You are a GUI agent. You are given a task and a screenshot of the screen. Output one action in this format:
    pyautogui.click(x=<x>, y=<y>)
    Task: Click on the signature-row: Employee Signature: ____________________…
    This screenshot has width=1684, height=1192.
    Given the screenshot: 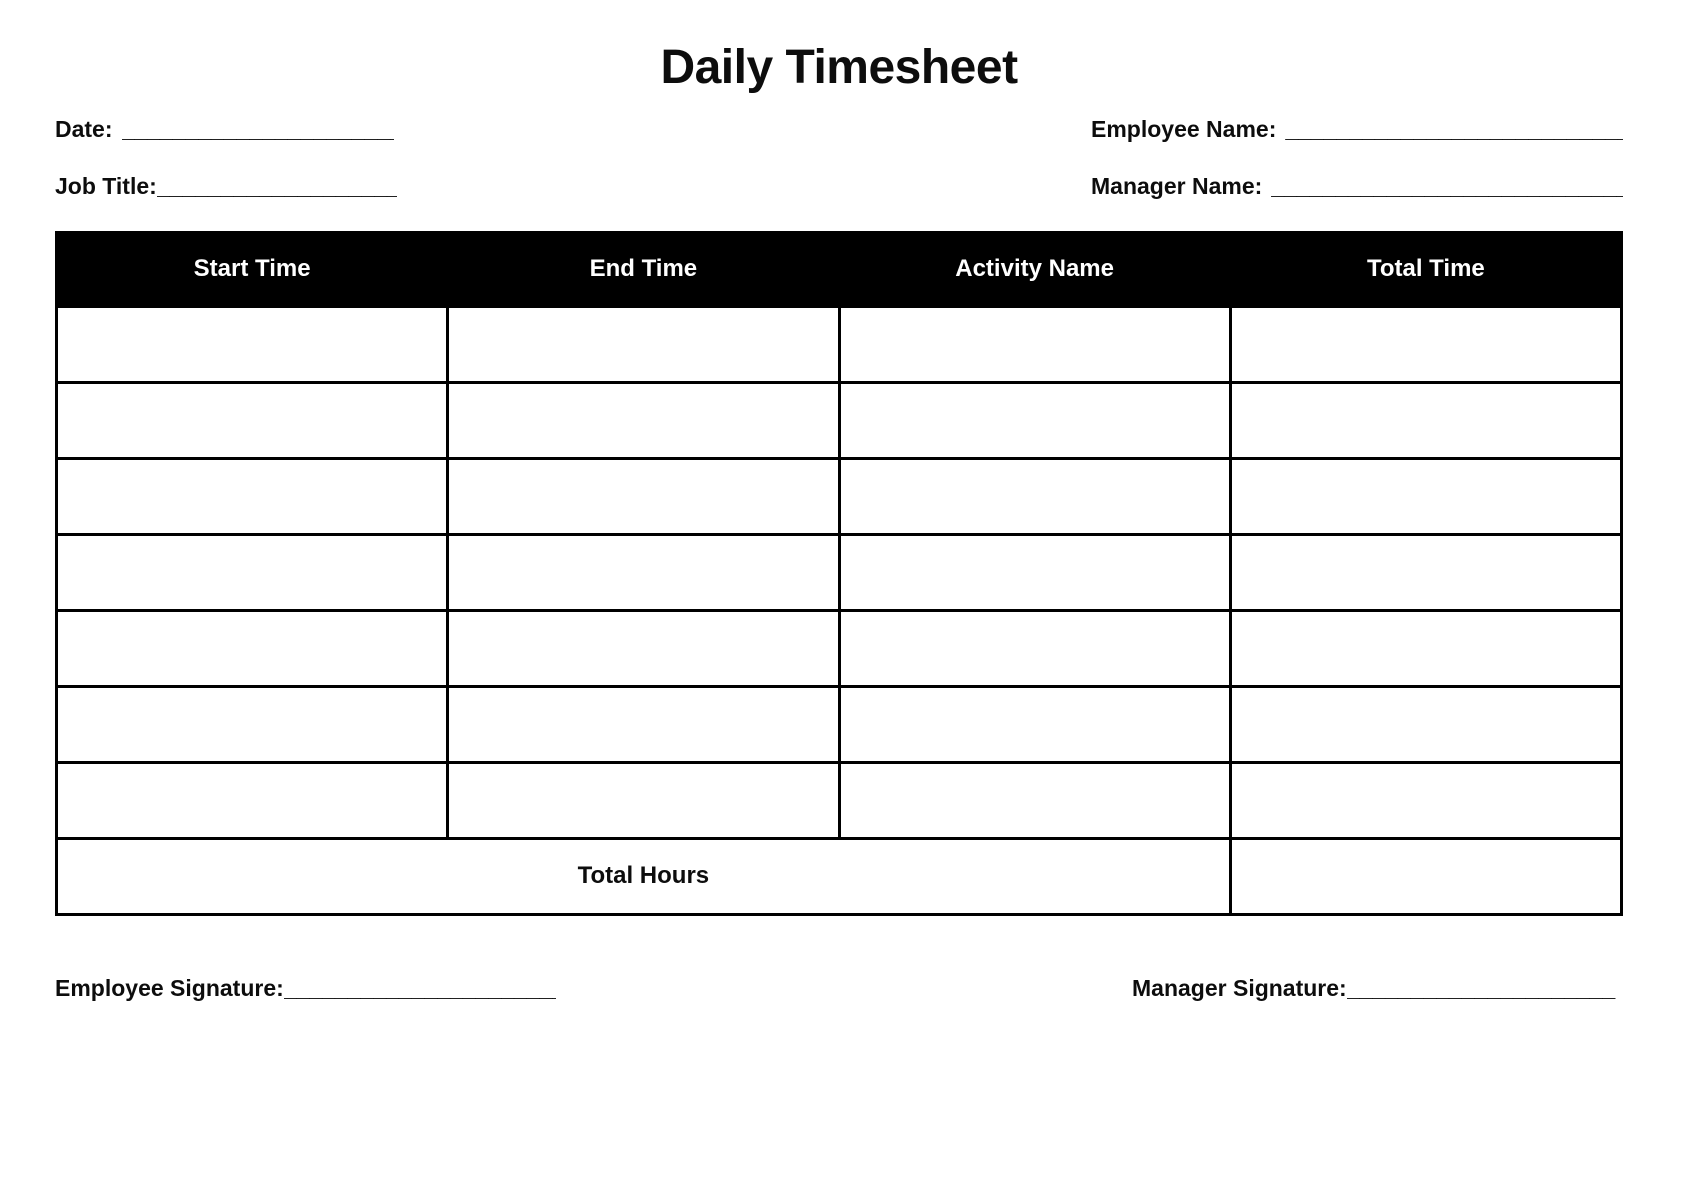 What is the action you would take?
    pyautogui.click(x=839, y=989)
    